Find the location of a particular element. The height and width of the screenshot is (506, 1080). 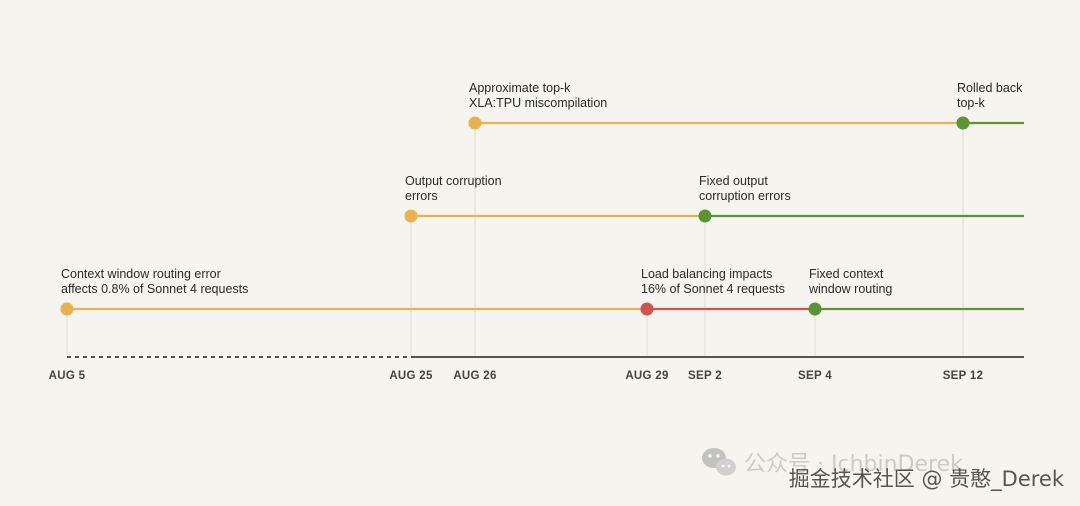

event-label: Rolled back top-k is located at coordinates (990, 95).